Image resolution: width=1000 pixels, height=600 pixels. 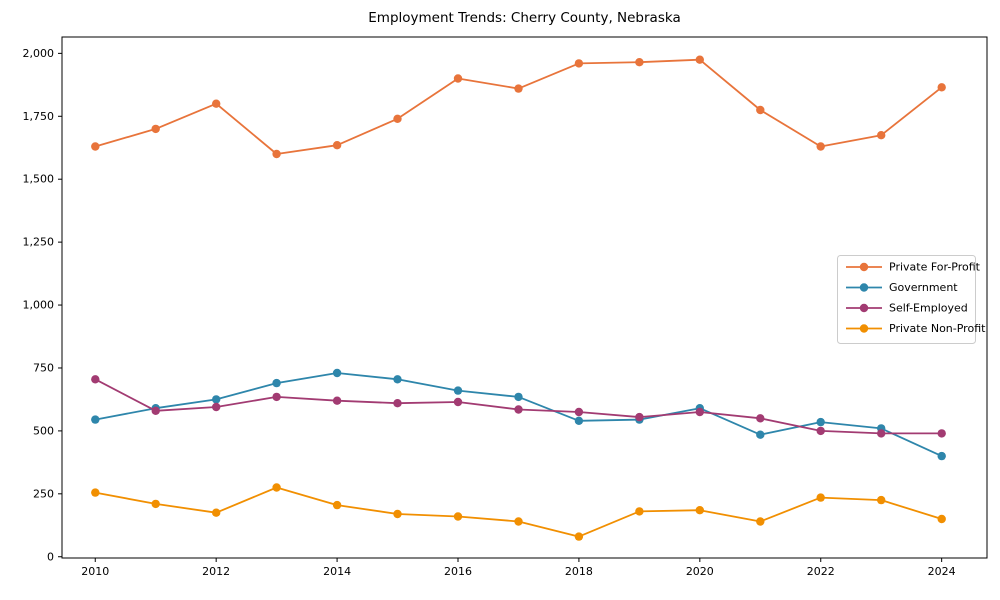 I want to click on data-point-private-non-profit-2022, so click(x=820, y=497).